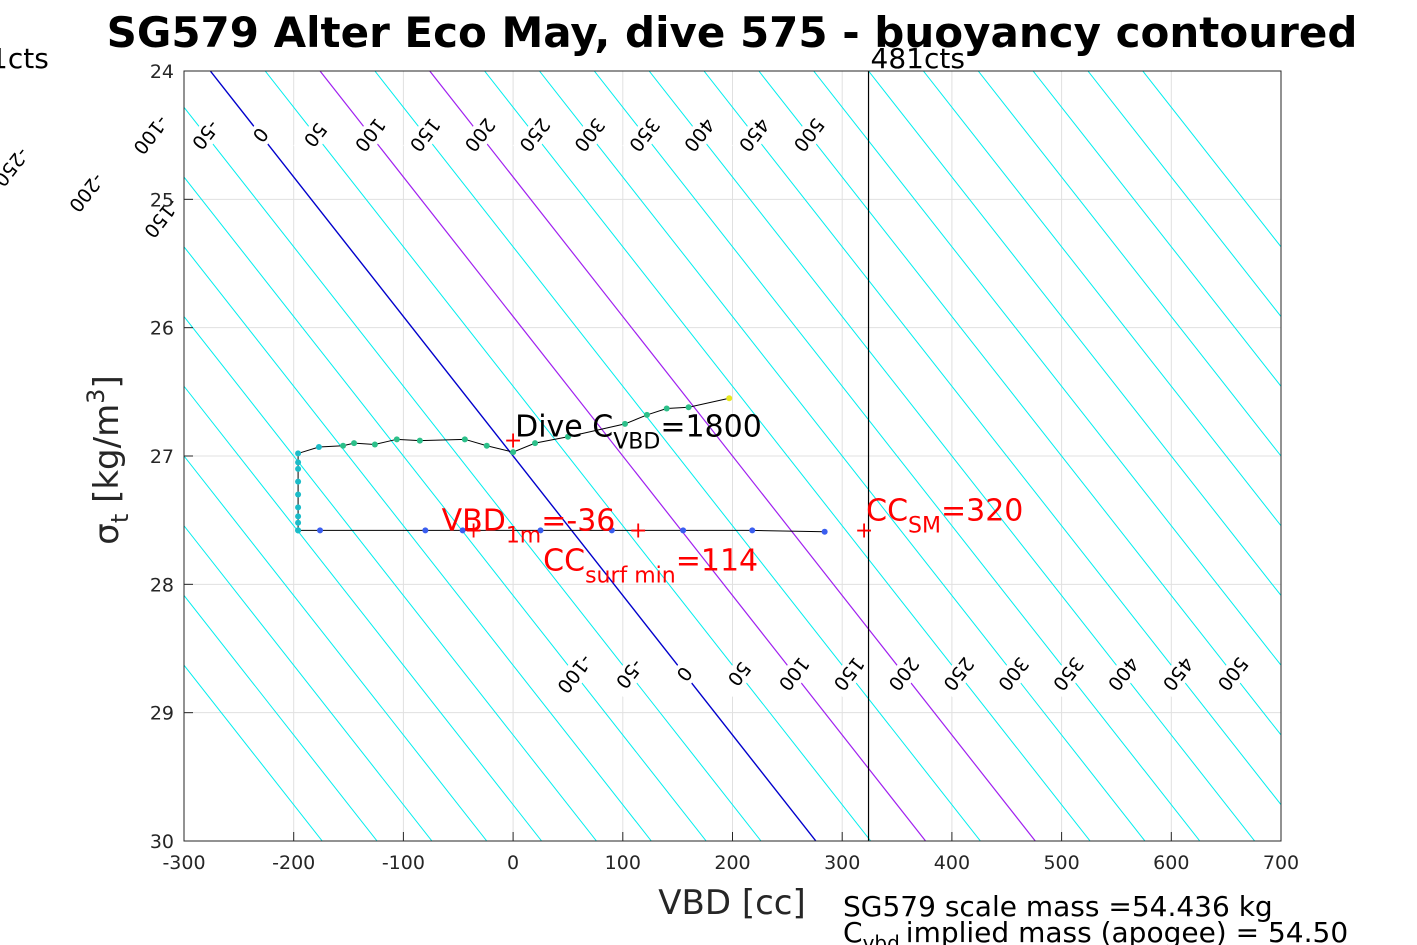  Describe the element at coordinates (1061, 863) in the screenshot. I see `x-tick-label: 500` at that location.